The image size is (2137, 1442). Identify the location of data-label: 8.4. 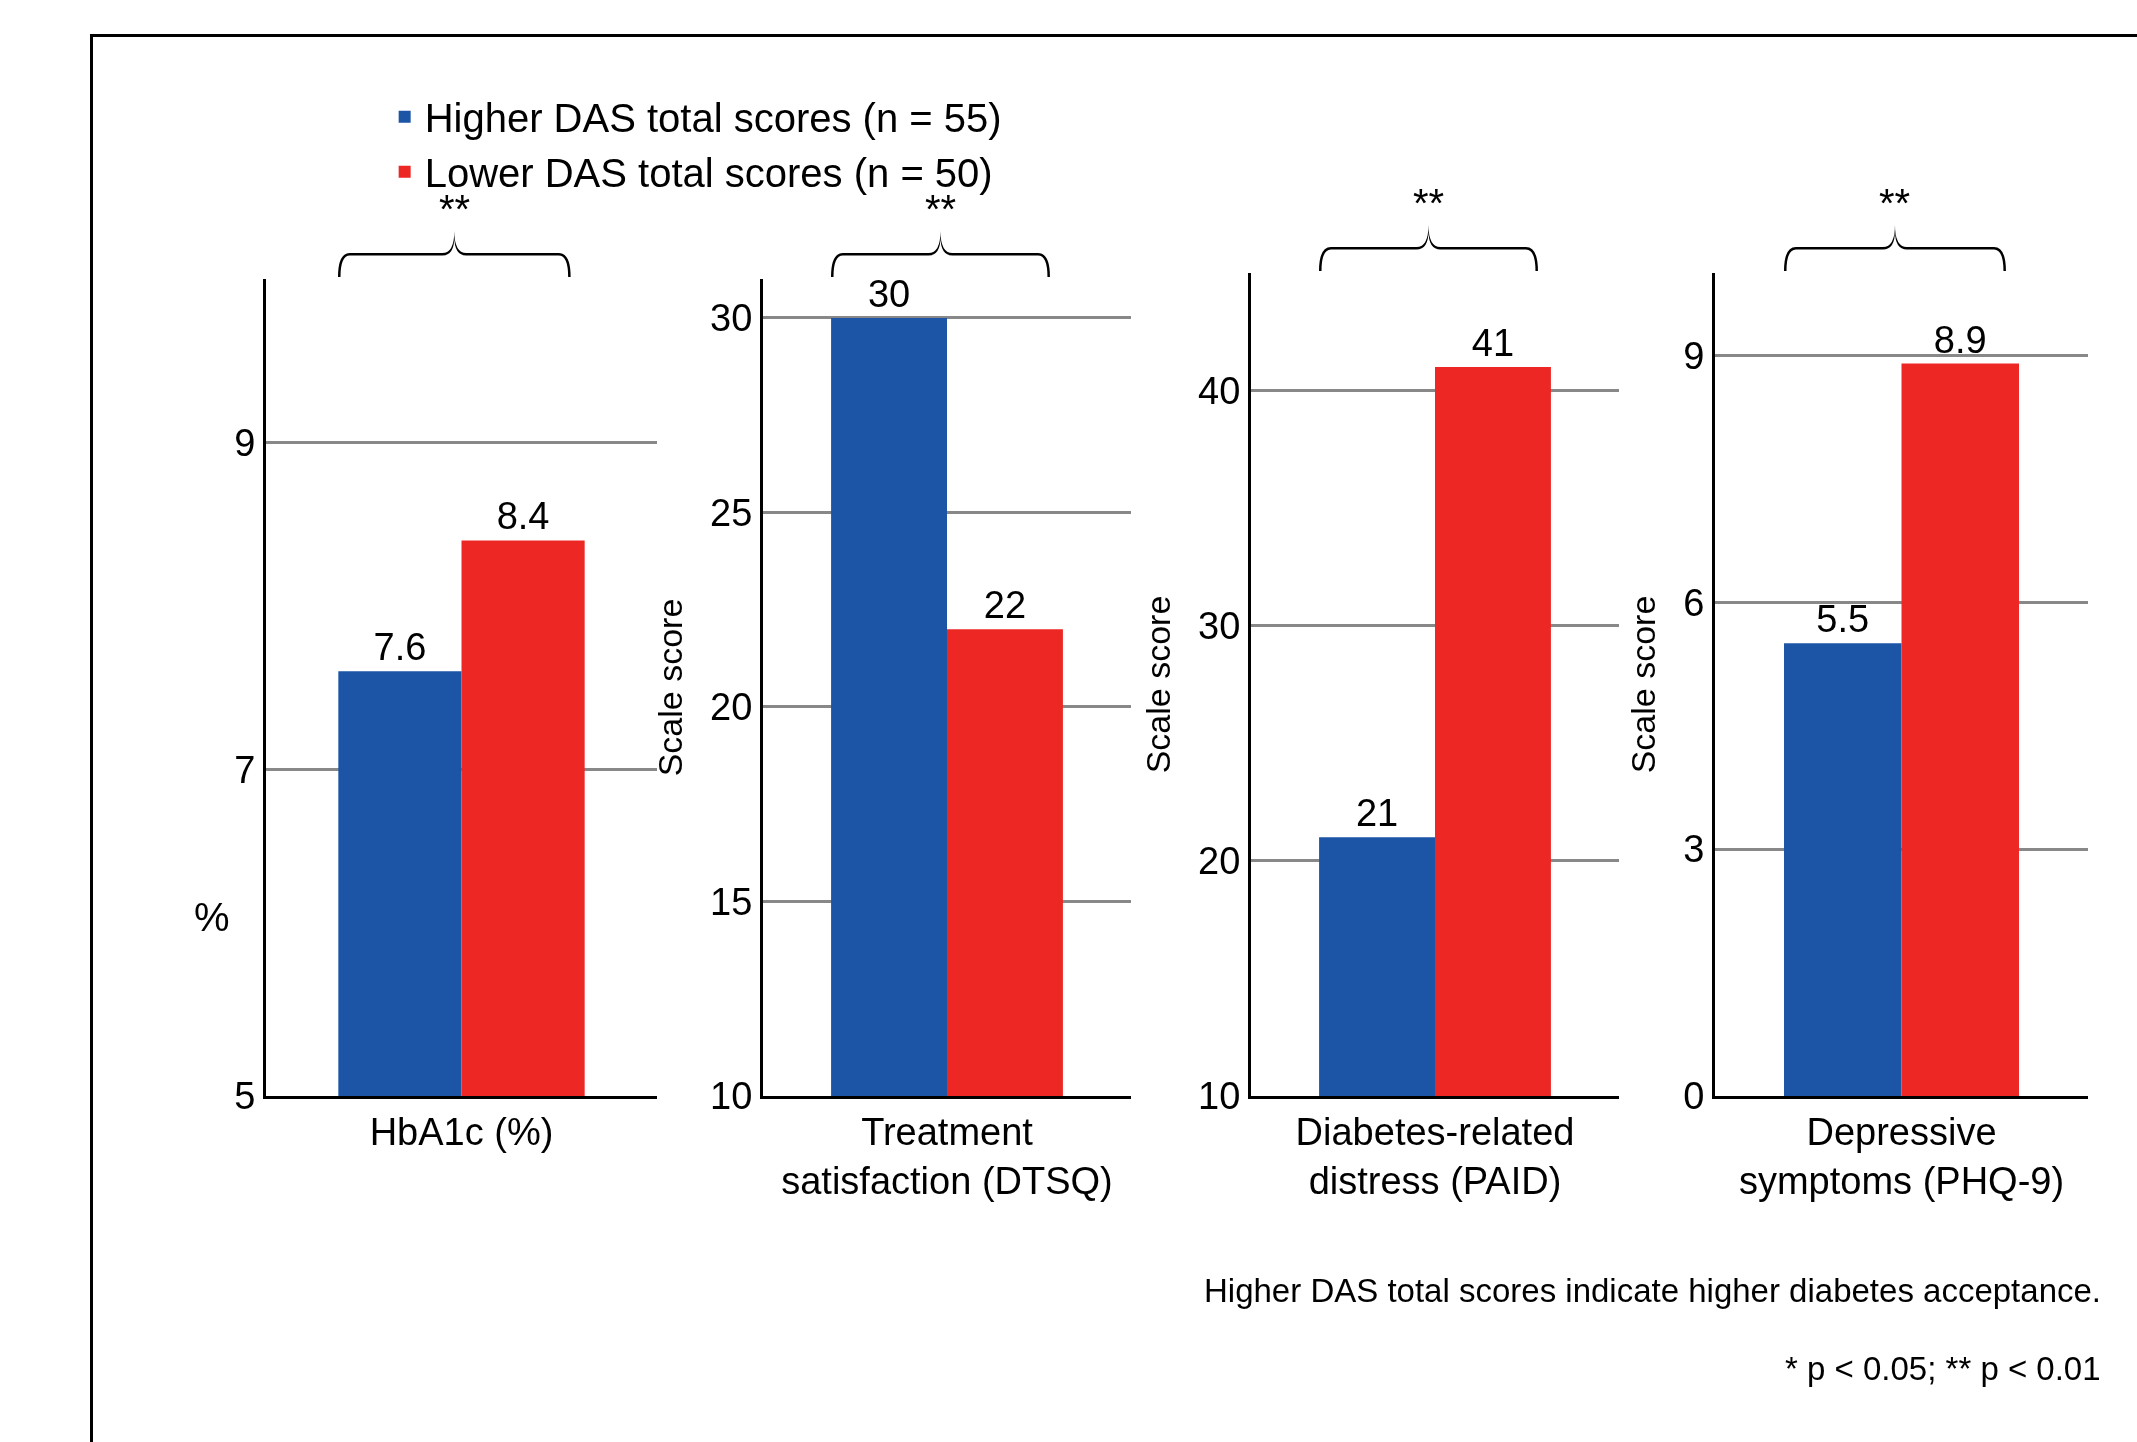
(523, 516).